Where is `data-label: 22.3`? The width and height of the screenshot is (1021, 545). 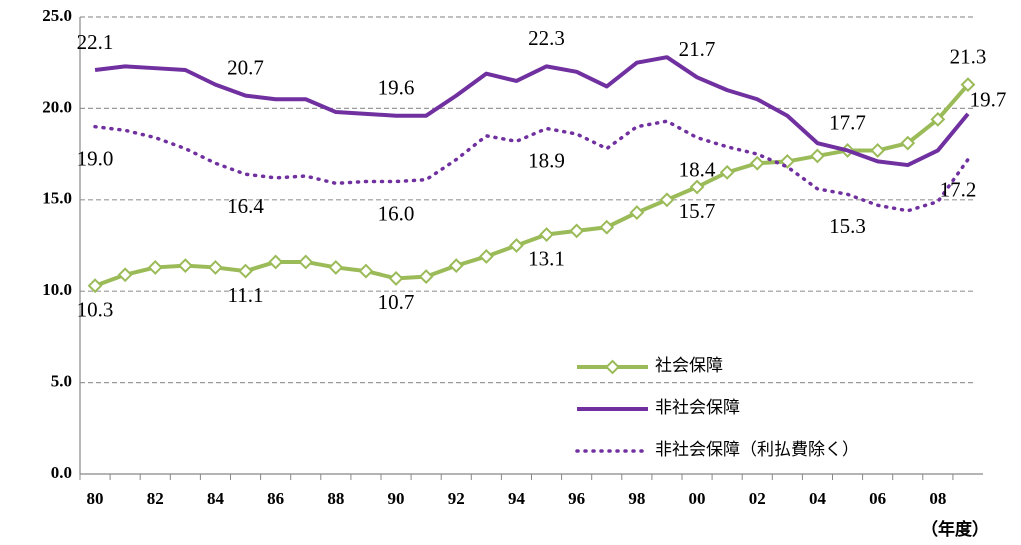 data-label: 22.3 is located at coordinates (546, 38).